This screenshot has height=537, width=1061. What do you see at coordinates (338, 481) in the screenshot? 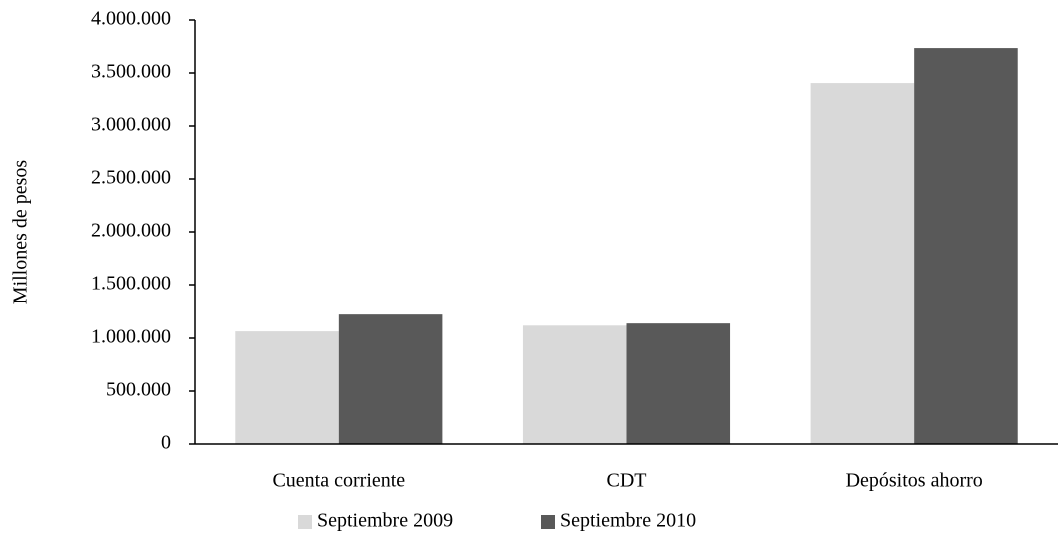
I see `x-tick-label: Cuenta corriente` at bounding box center [338, 481].